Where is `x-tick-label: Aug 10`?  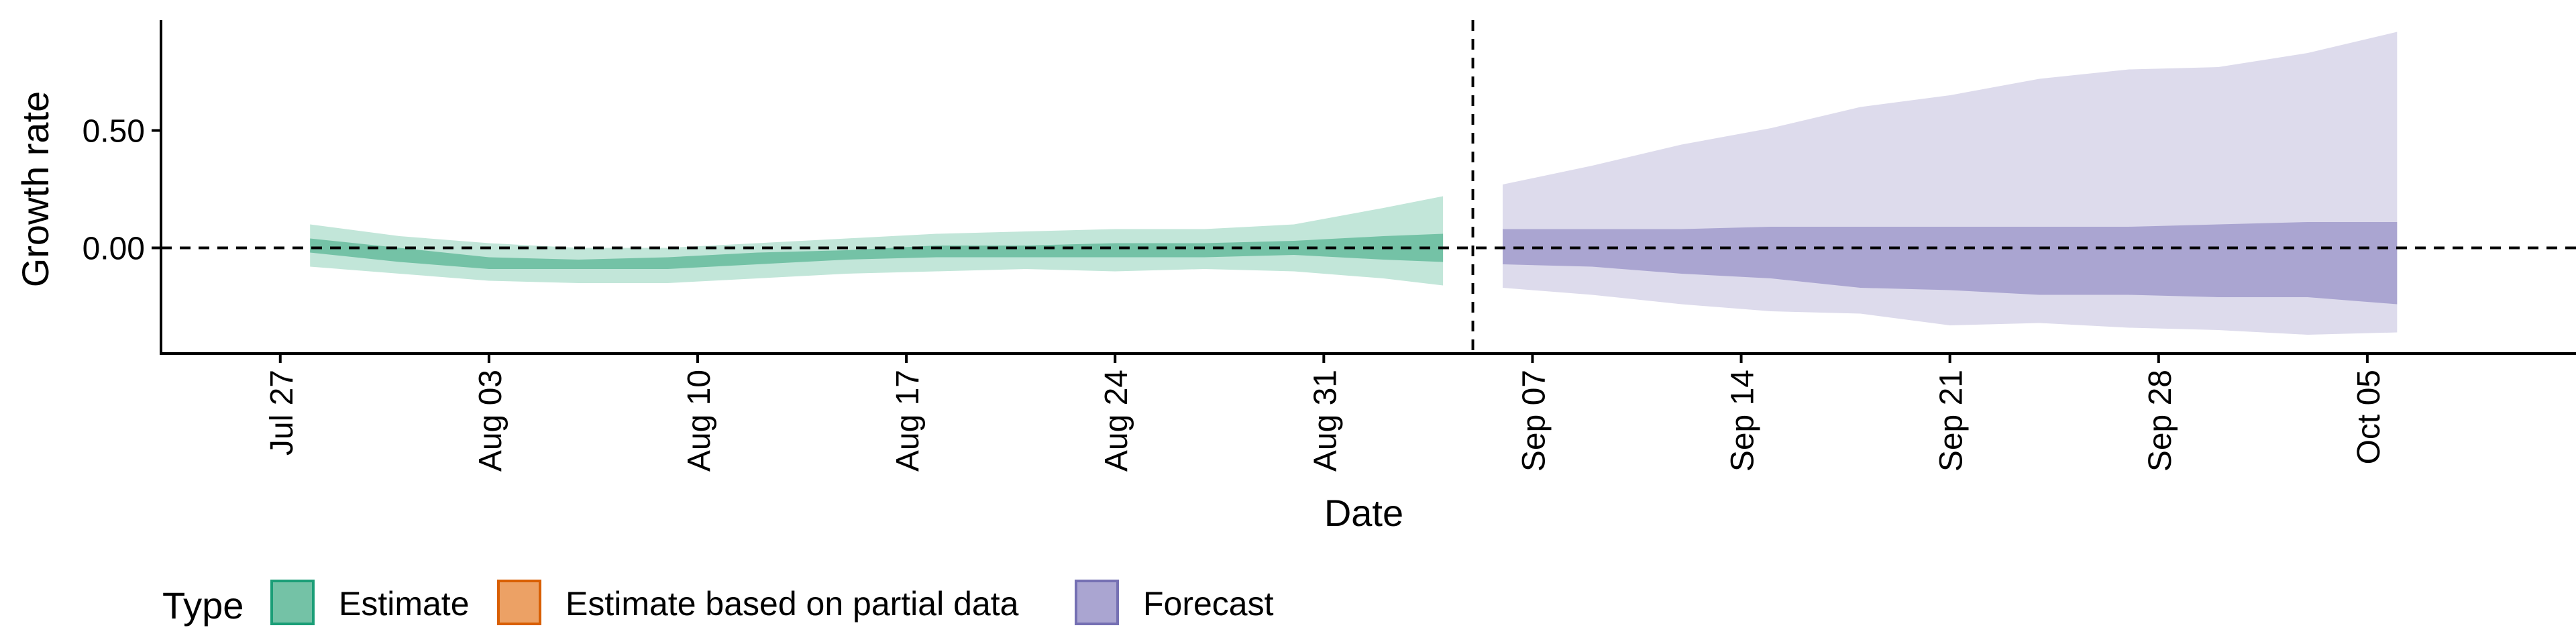
x-tick-label: Aug 10 is located at coordinates (699, 421).